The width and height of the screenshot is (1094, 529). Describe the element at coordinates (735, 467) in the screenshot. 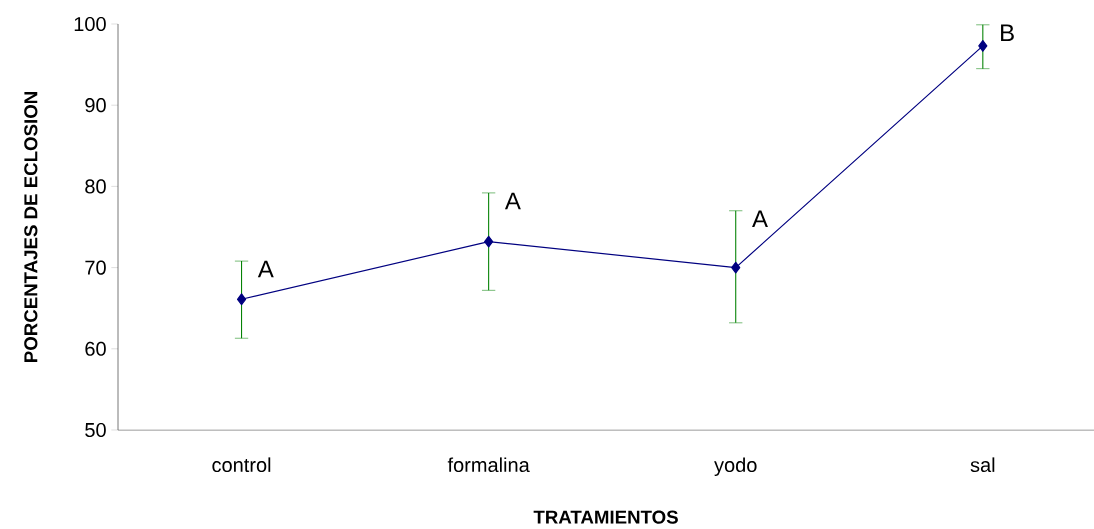

I see `x-tick-label: yodo` at that location.